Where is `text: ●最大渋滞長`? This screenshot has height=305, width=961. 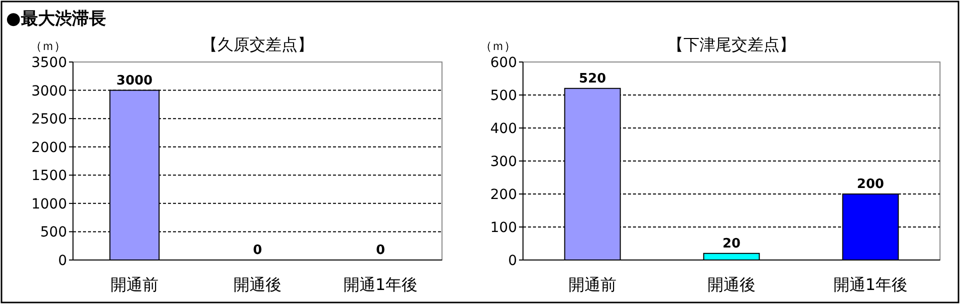
text: ●最大渋滞長 is located at coordinates (56, 19).